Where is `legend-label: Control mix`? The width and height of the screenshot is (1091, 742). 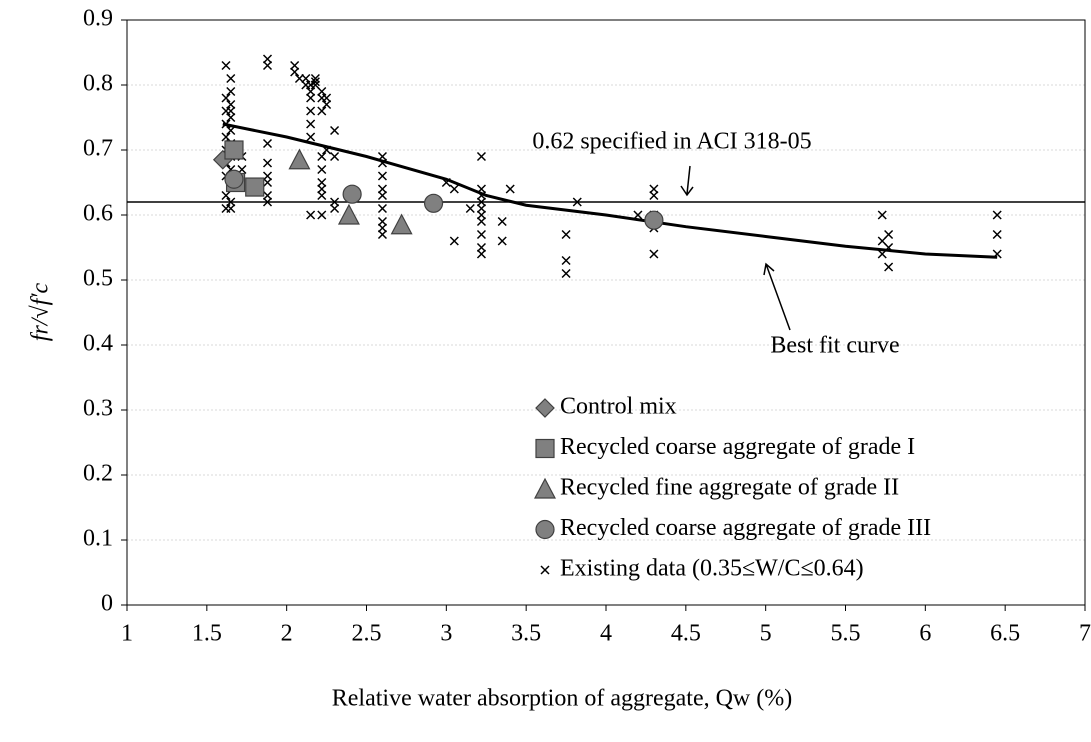 legend-label: Control mix is located at coordinates (618, 407).